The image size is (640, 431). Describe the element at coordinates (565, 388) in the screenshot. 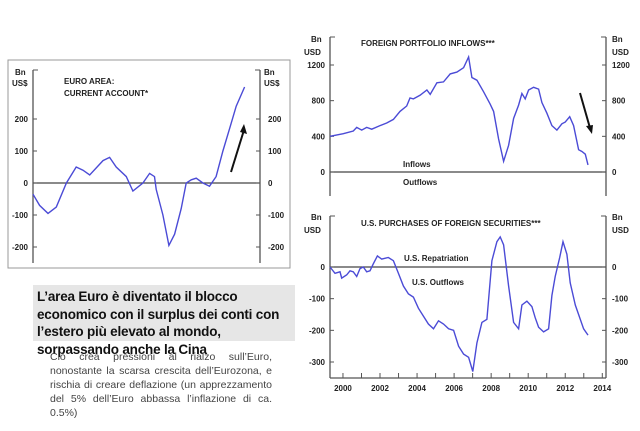

I see `x-tick-label: 2012` at that location.